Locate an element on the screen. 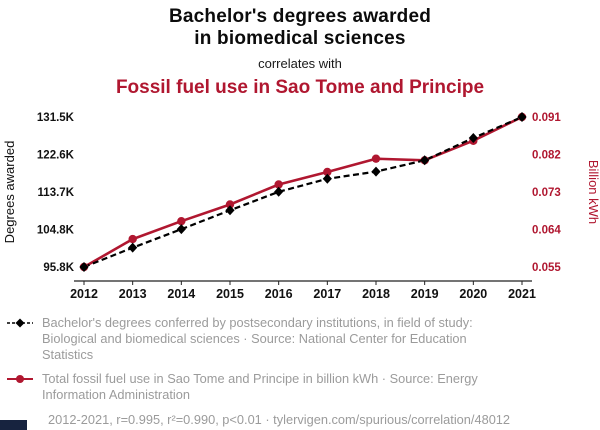  svg-text: 0.091 is located at coordinates (546, 118).